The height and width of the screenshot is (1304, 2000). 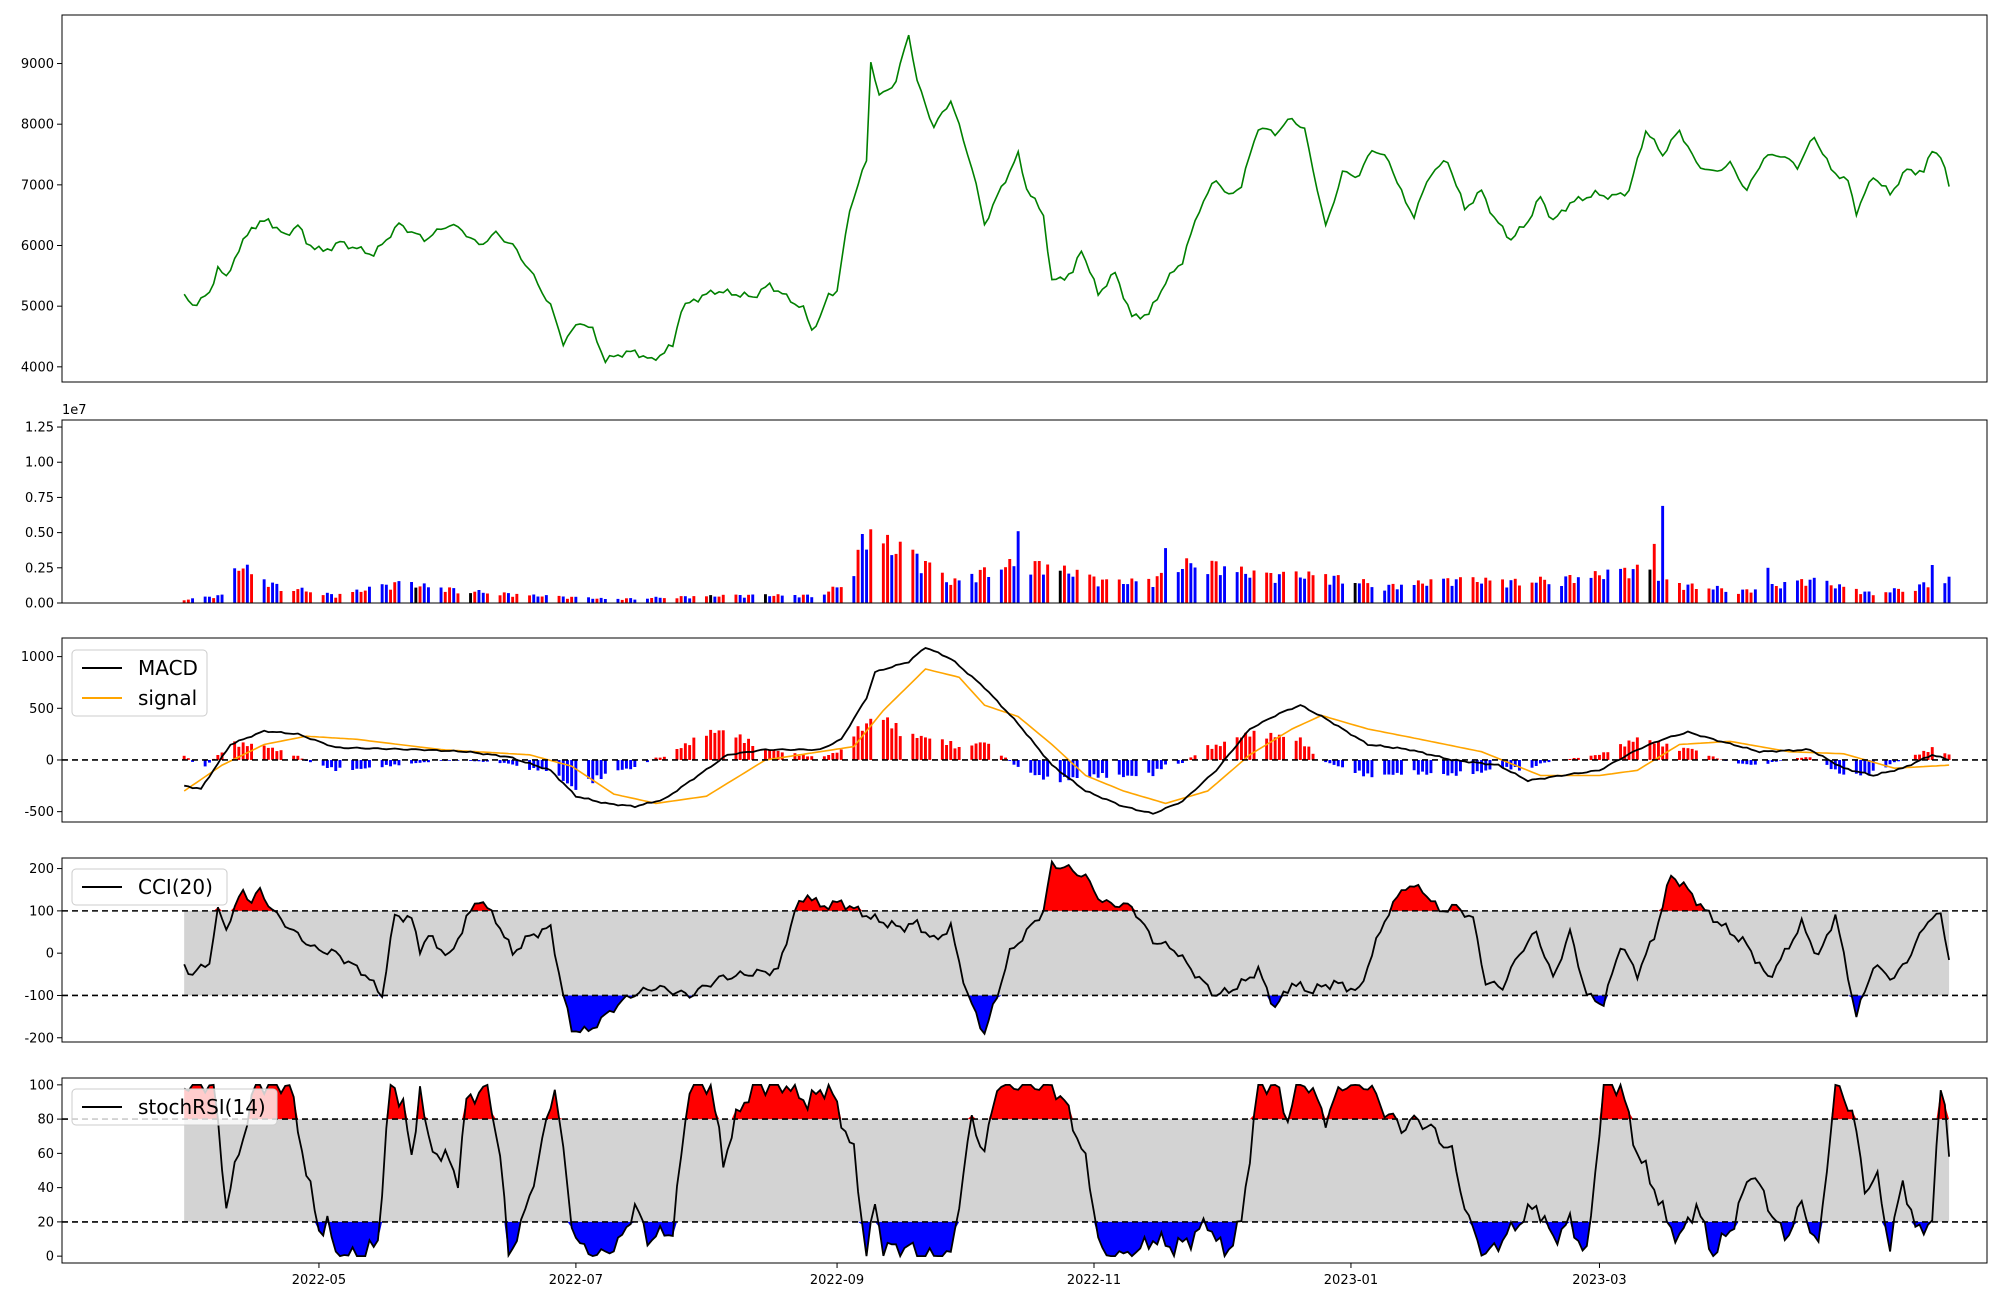 What do you see at coordinates (837, 1280) in the screenshot?
I see `xtick-label: 2022-09` at bounding box center [837, 1280].